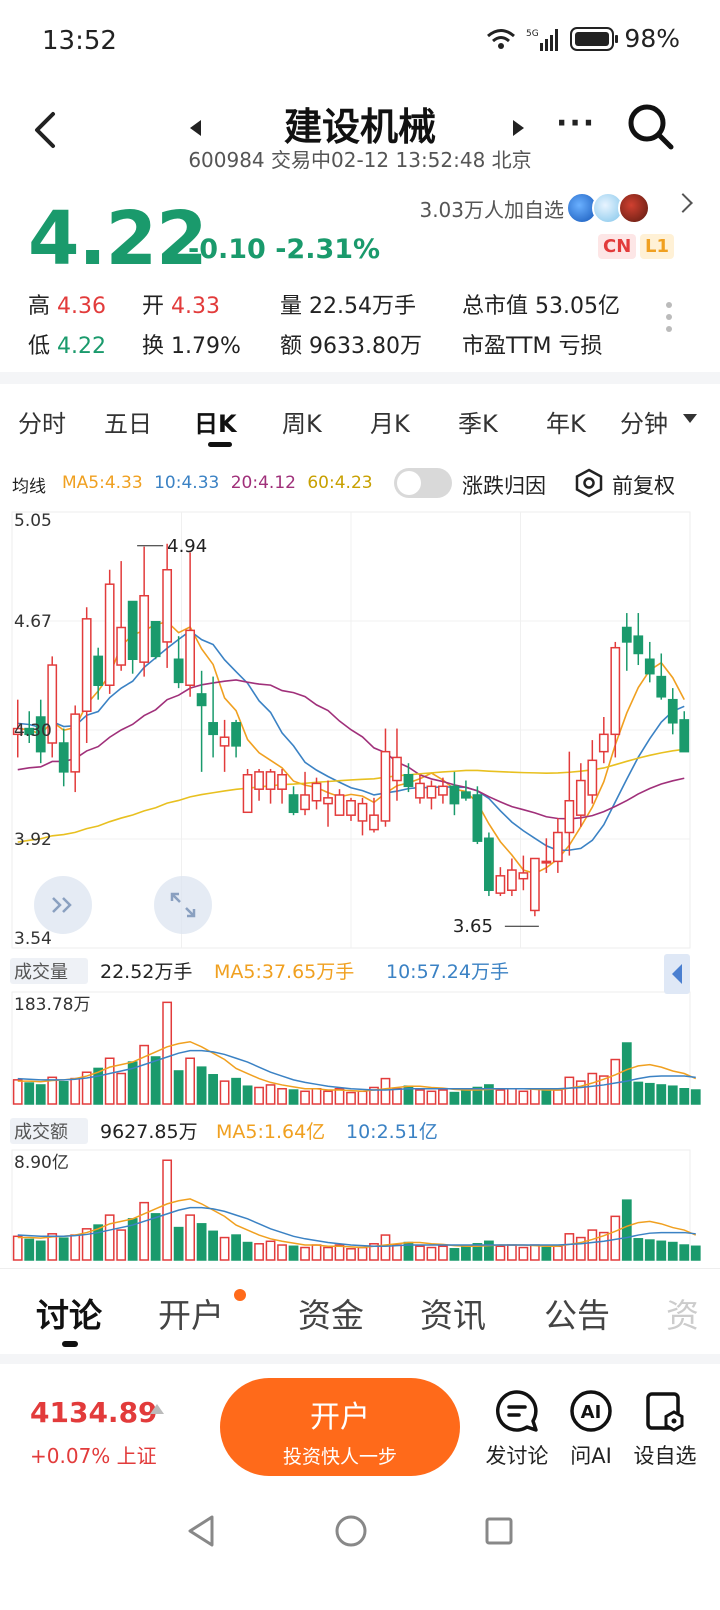  I want to click on tab-more: 资, so click(682, 1315).